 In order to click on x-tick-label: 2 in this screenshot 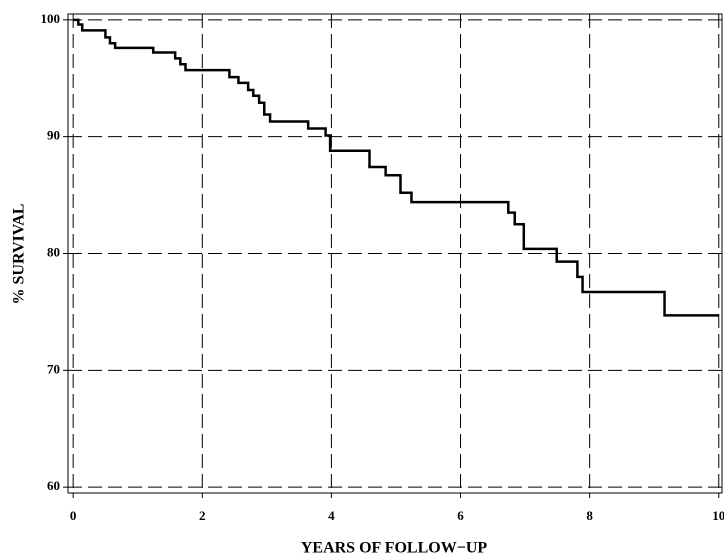, I will do `click(202, 515)`.